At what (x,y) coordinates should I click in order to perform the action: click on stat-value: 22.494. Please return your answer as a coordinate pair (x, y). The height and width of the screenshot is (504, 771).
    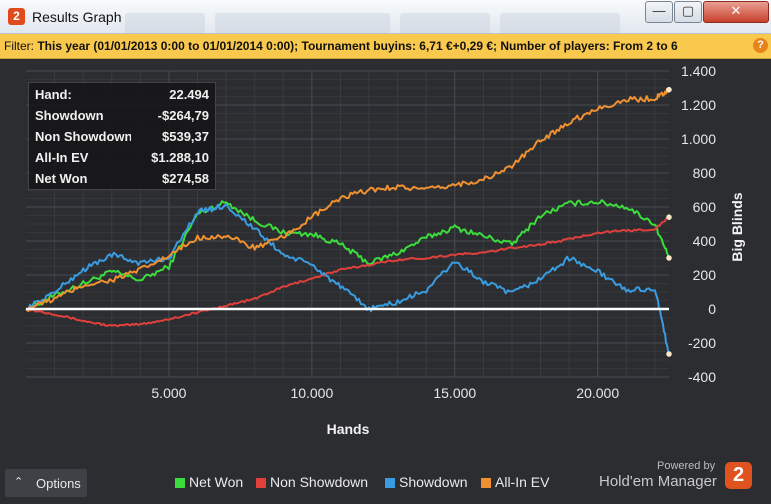
    Looking at the image, I should click on (189, 94).